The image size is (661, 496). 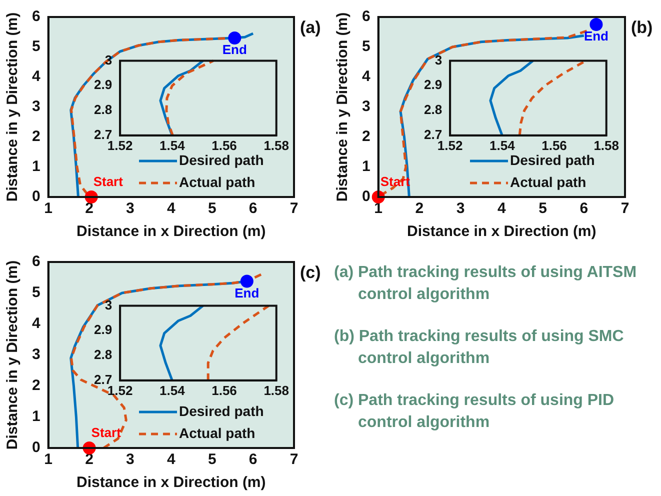 I want to click on text: (b) Path tracking results of using SMC control algorithm, so click(x=479, y=348).